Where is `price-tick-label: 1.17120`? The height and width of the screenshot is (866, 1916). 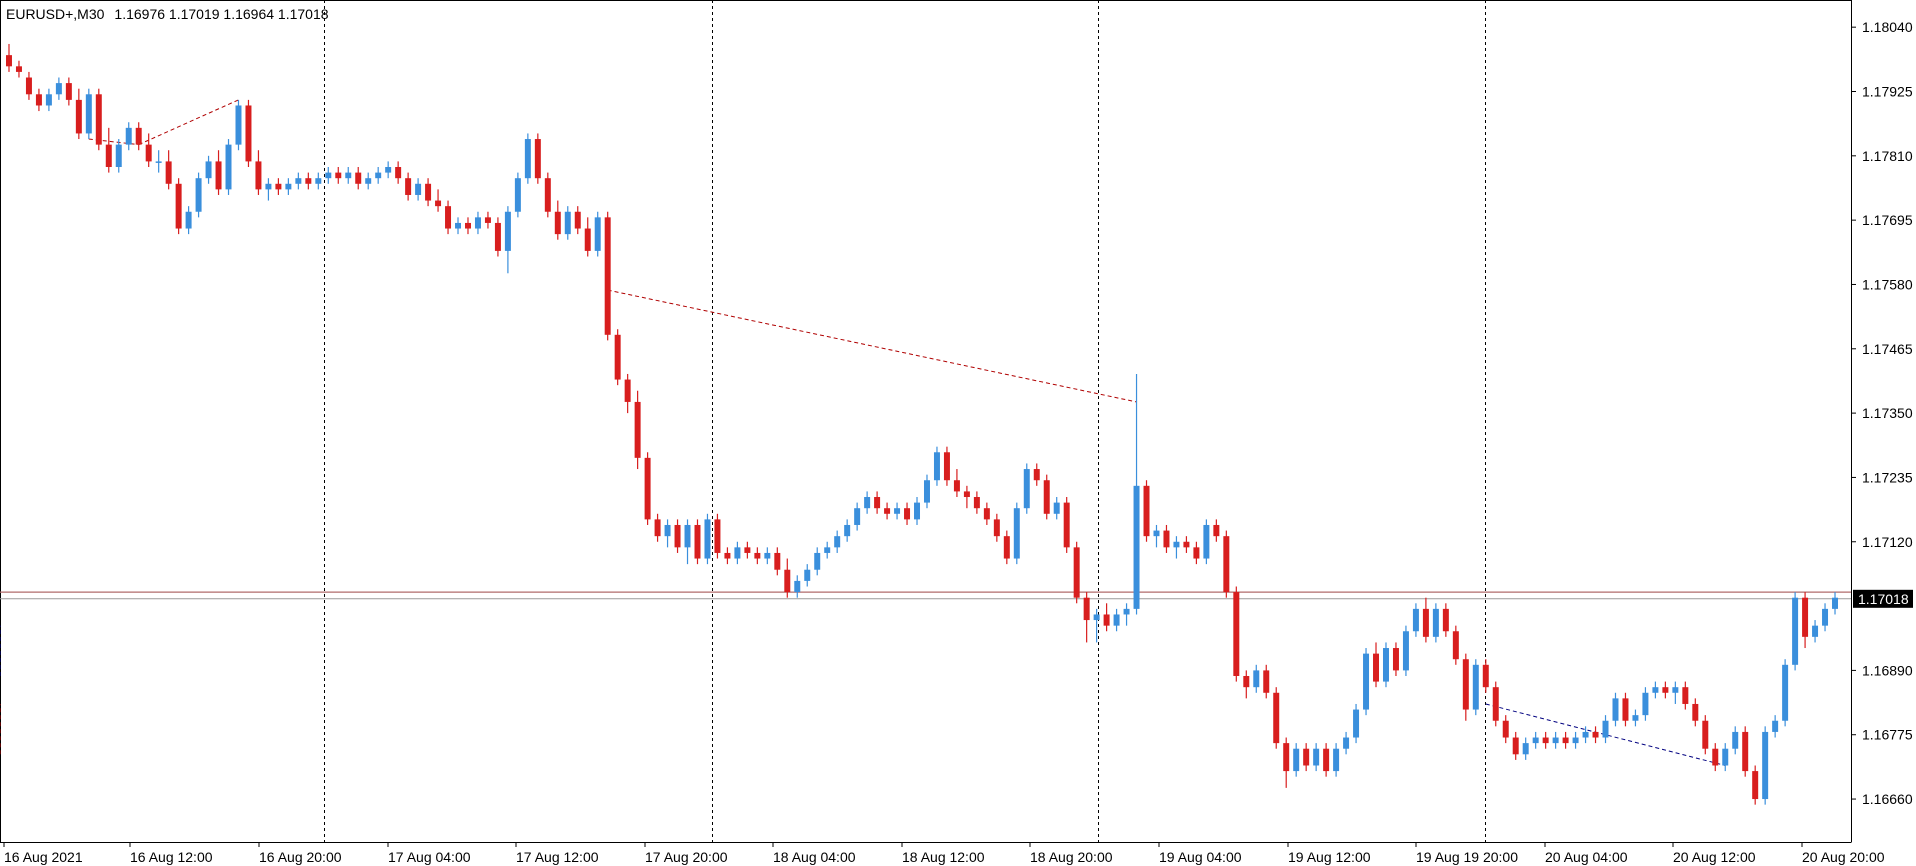
price-tick-label: 1.17120 is located at coordinates (1887, 542).